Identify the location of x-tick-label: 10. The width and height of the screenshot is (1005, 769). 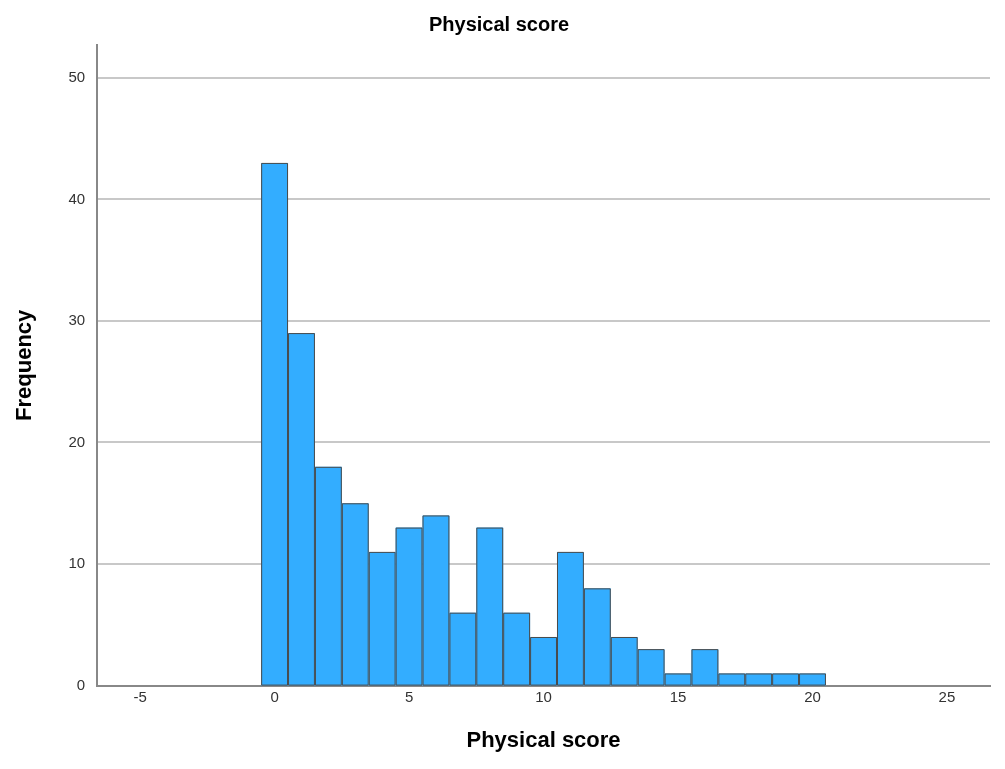
(543, 696).